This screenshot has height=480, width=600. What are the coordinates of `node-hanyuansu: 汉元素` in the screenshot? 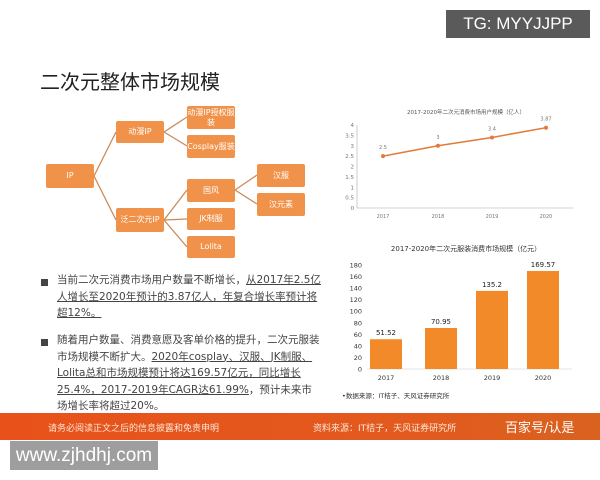 It's located at (281, 204).